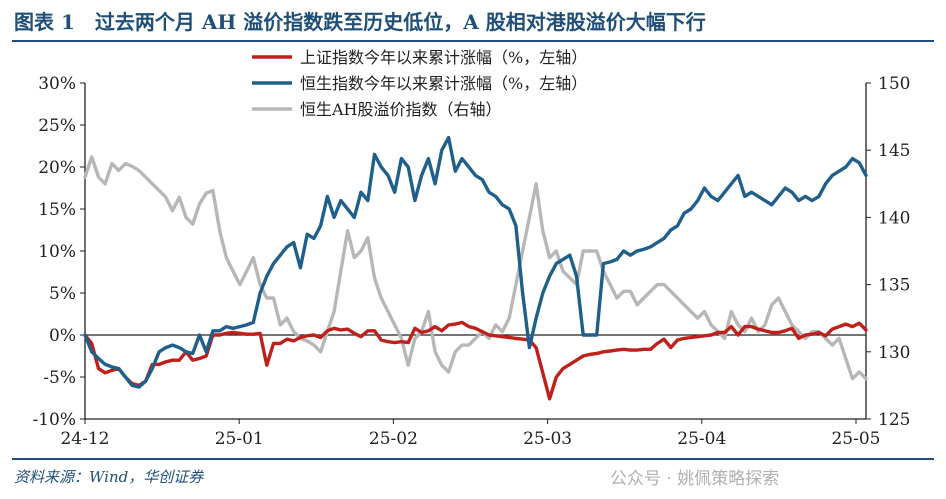 Image resolution: width=946 pixels, height=499 pixels. Describe the element at coordinates (894, 420) in the screenshot. I see `right-tick-label: 125` at that location.